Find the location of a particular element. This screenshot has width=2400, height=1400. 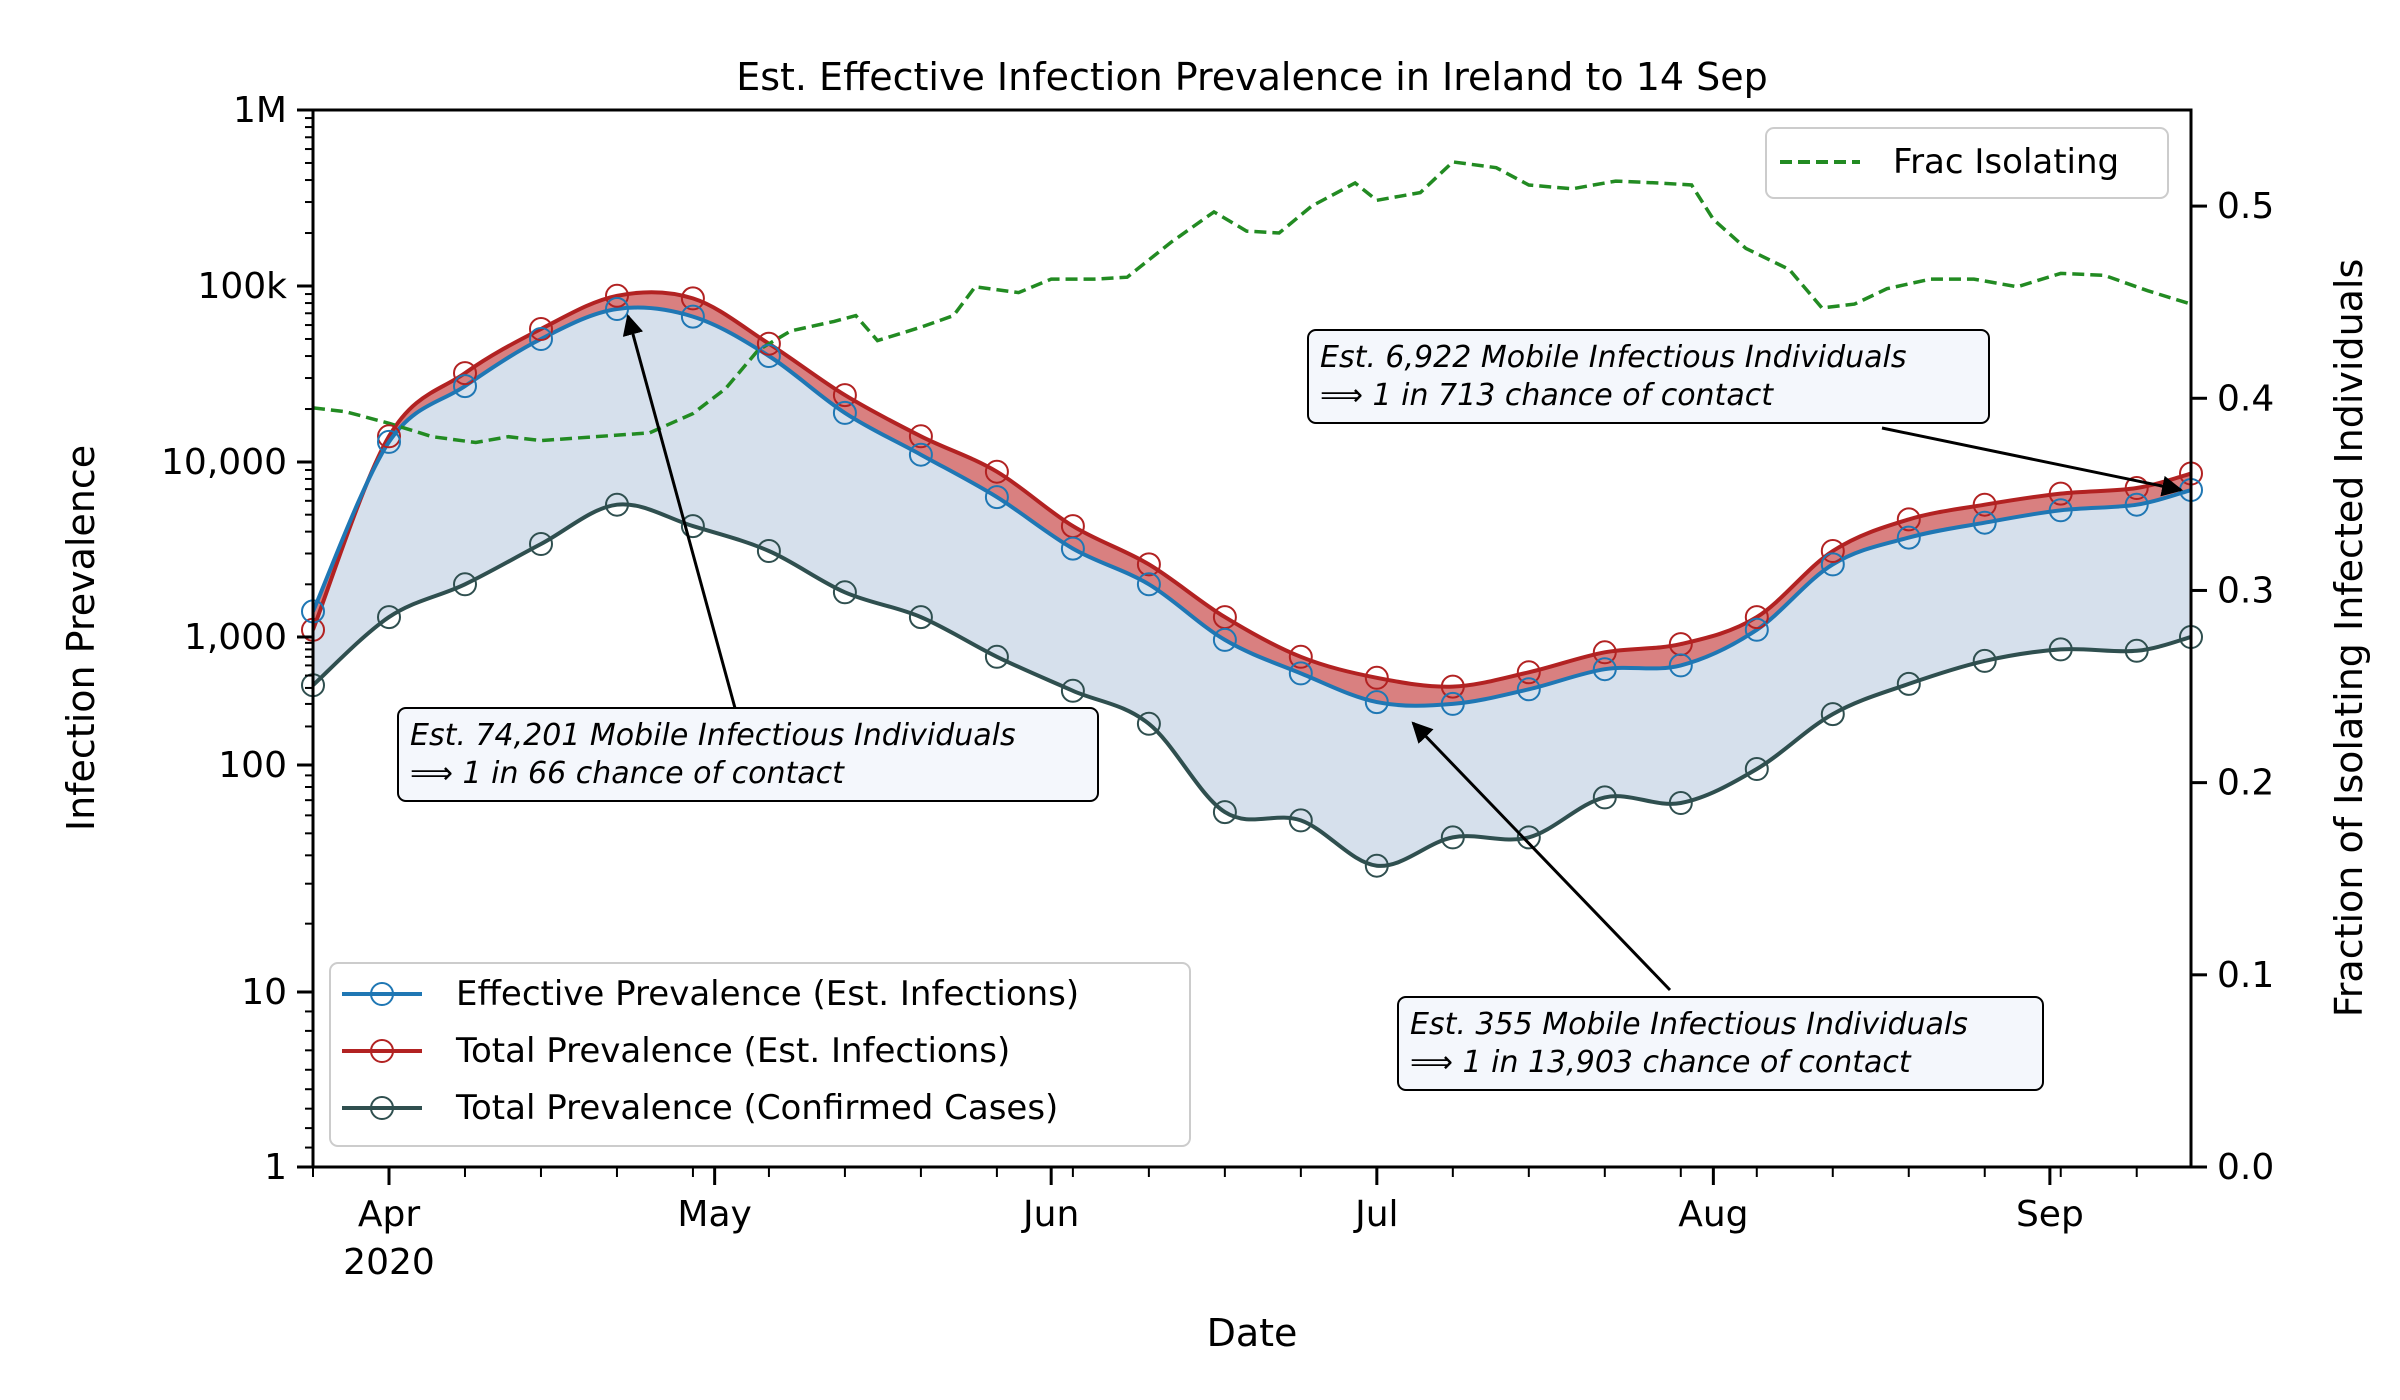

x-tick-label: May is located at coordinates (714, 1214).